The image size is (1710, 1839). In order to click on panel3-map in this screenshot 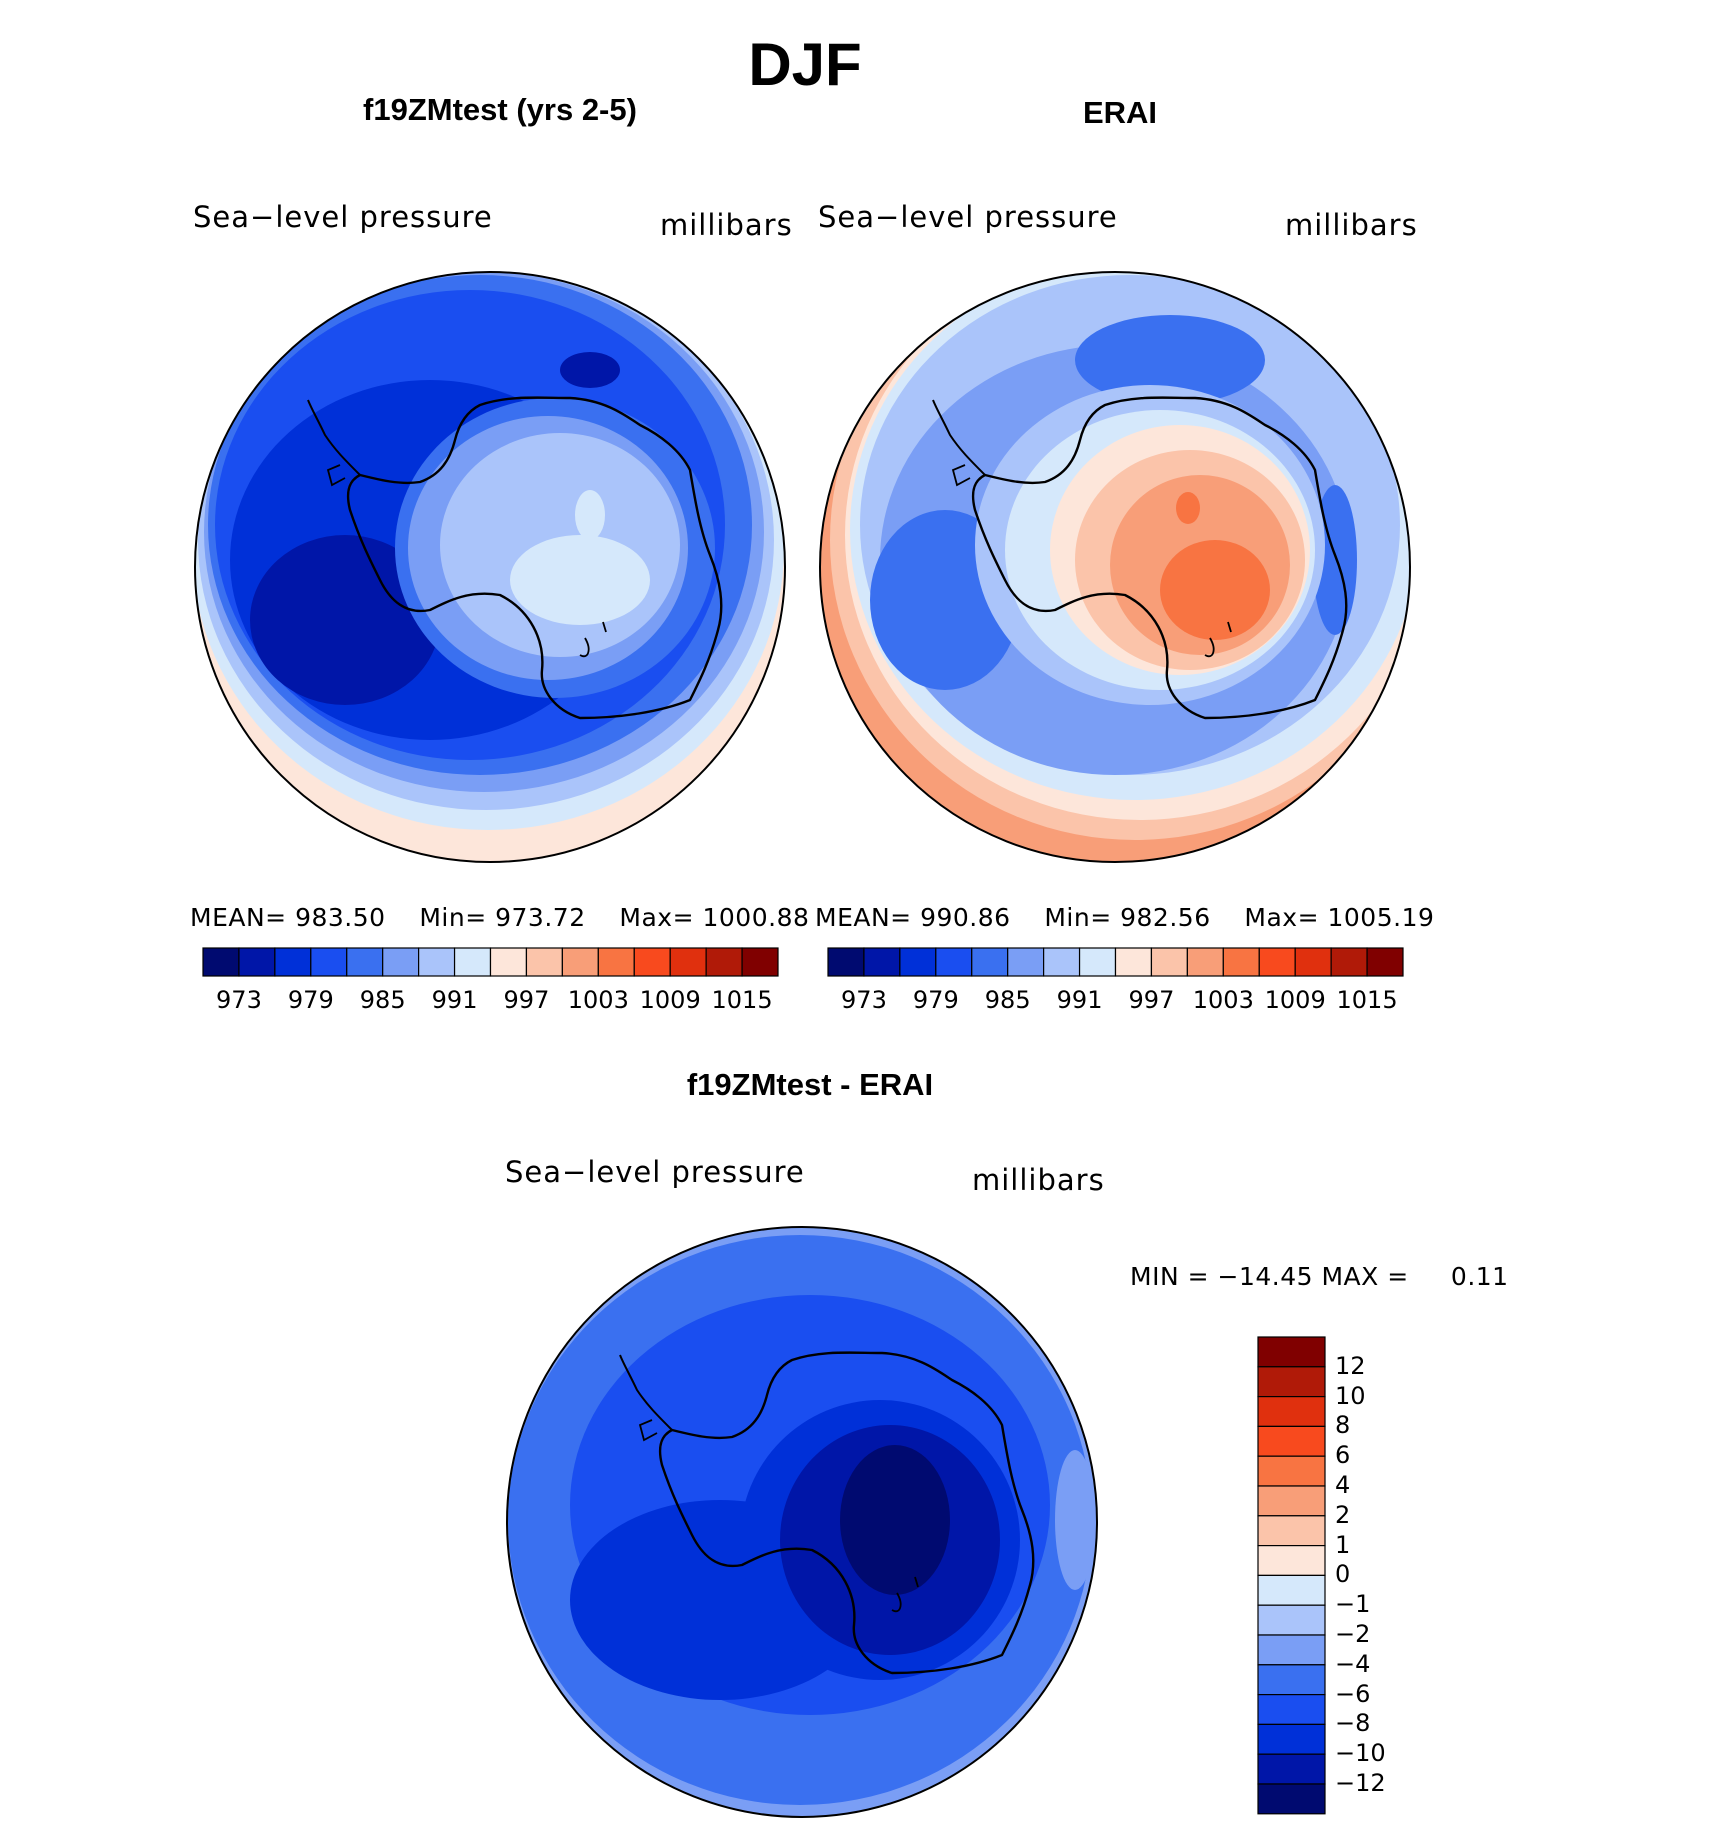, I will do `click(802, 1522)`.